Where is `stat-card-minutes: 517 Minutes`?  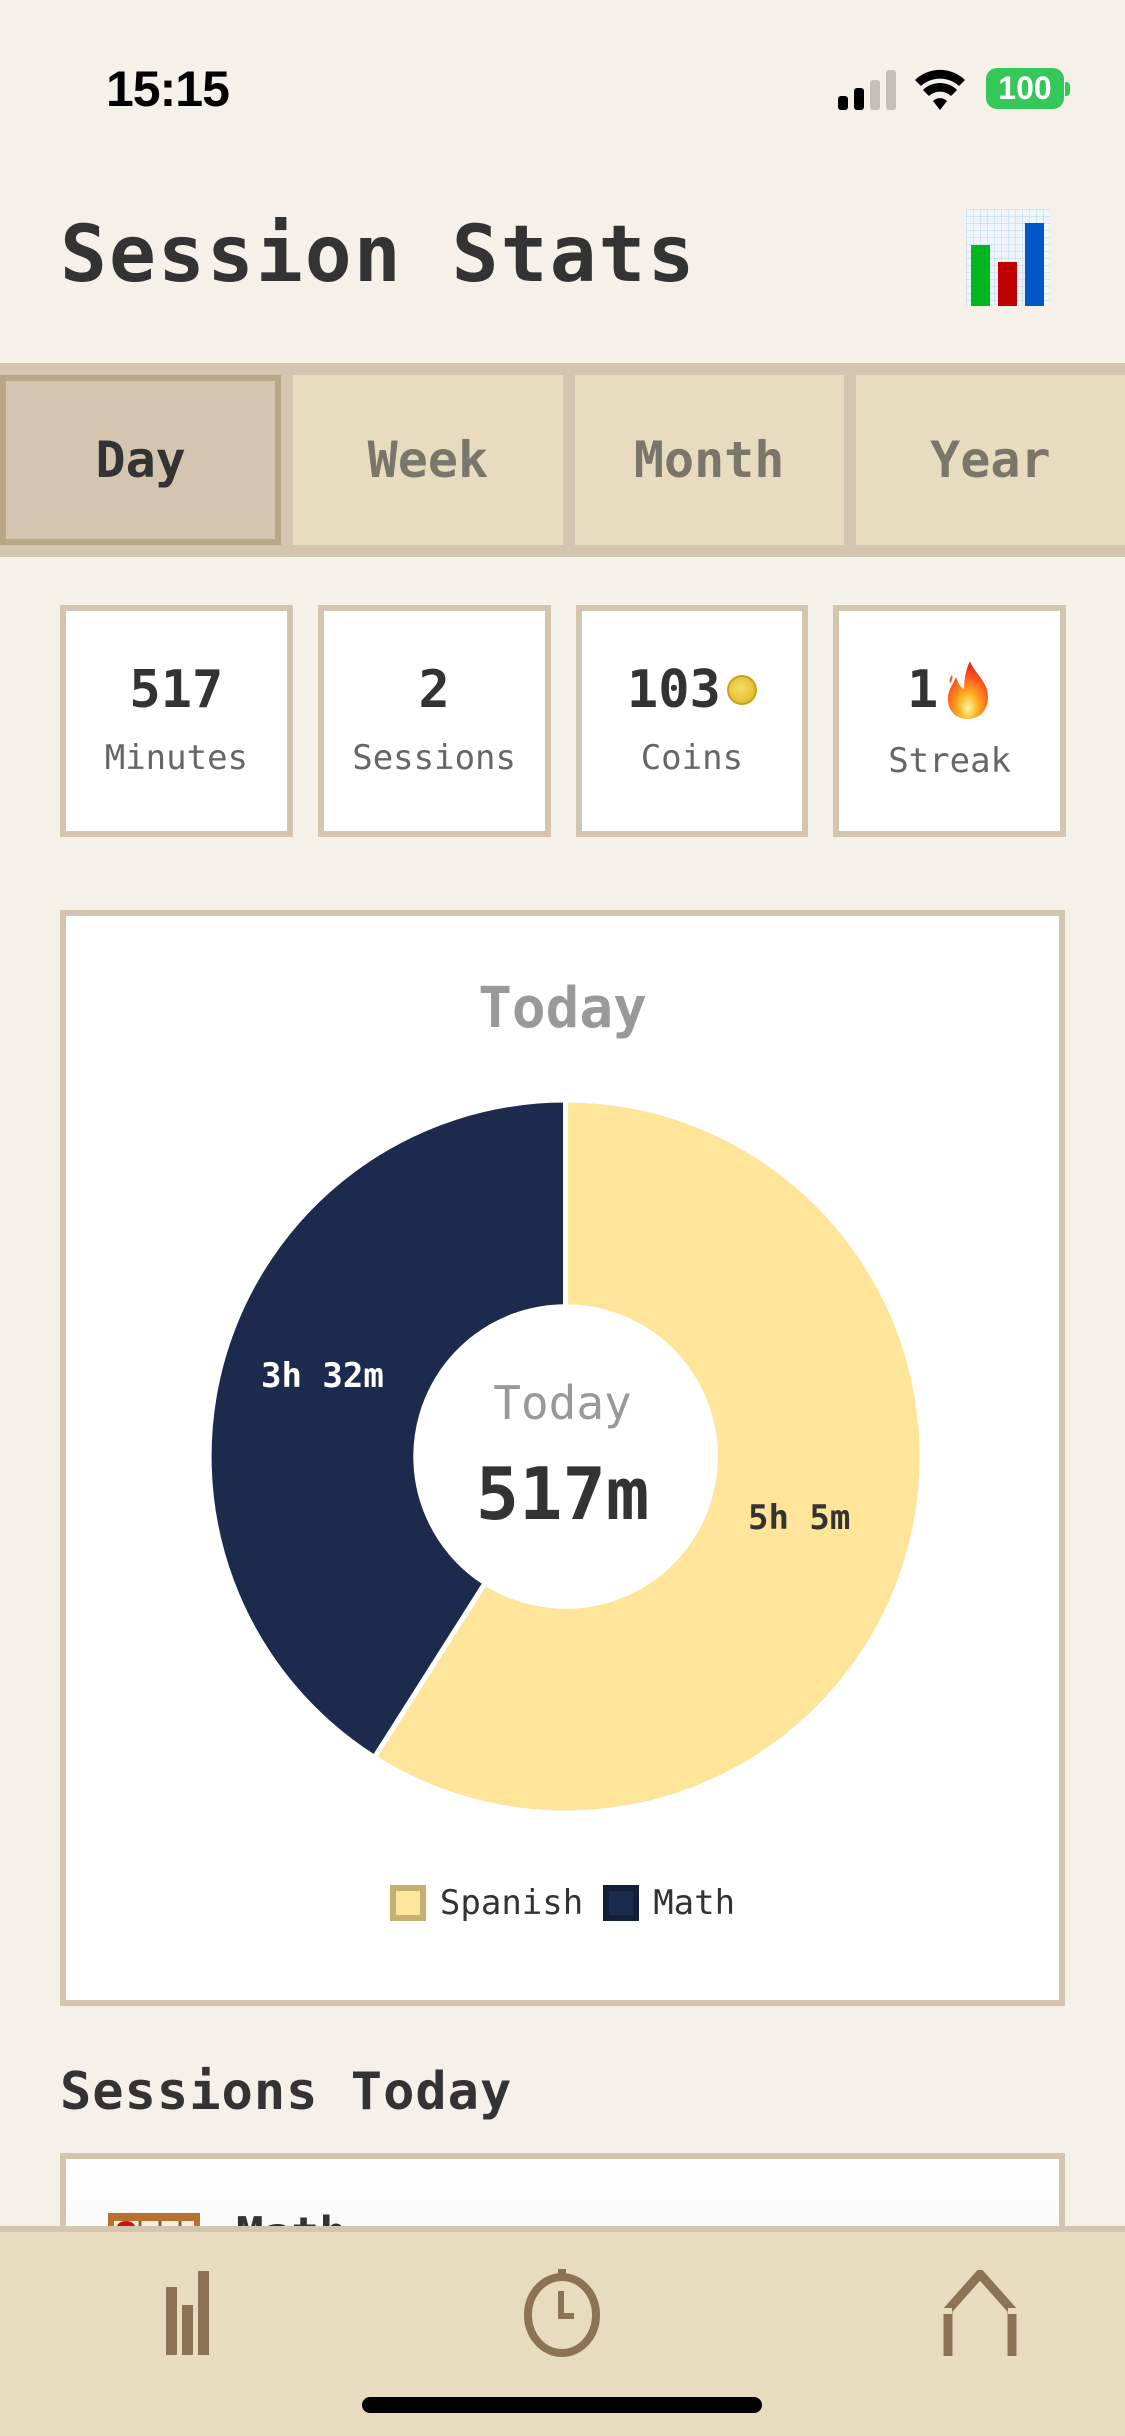 stat-card-minutes: 517 Minutes is located at coordinates (176, 721).